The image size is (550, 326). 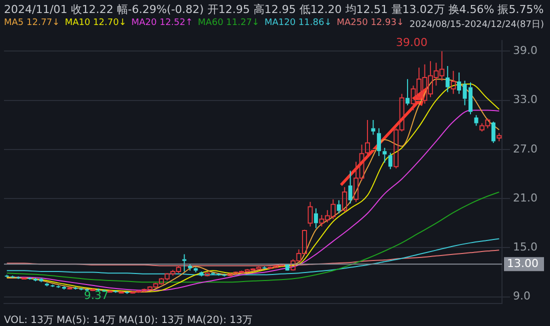 I want to click on ref-line-label: 13.00, so click(x=522, y=263).